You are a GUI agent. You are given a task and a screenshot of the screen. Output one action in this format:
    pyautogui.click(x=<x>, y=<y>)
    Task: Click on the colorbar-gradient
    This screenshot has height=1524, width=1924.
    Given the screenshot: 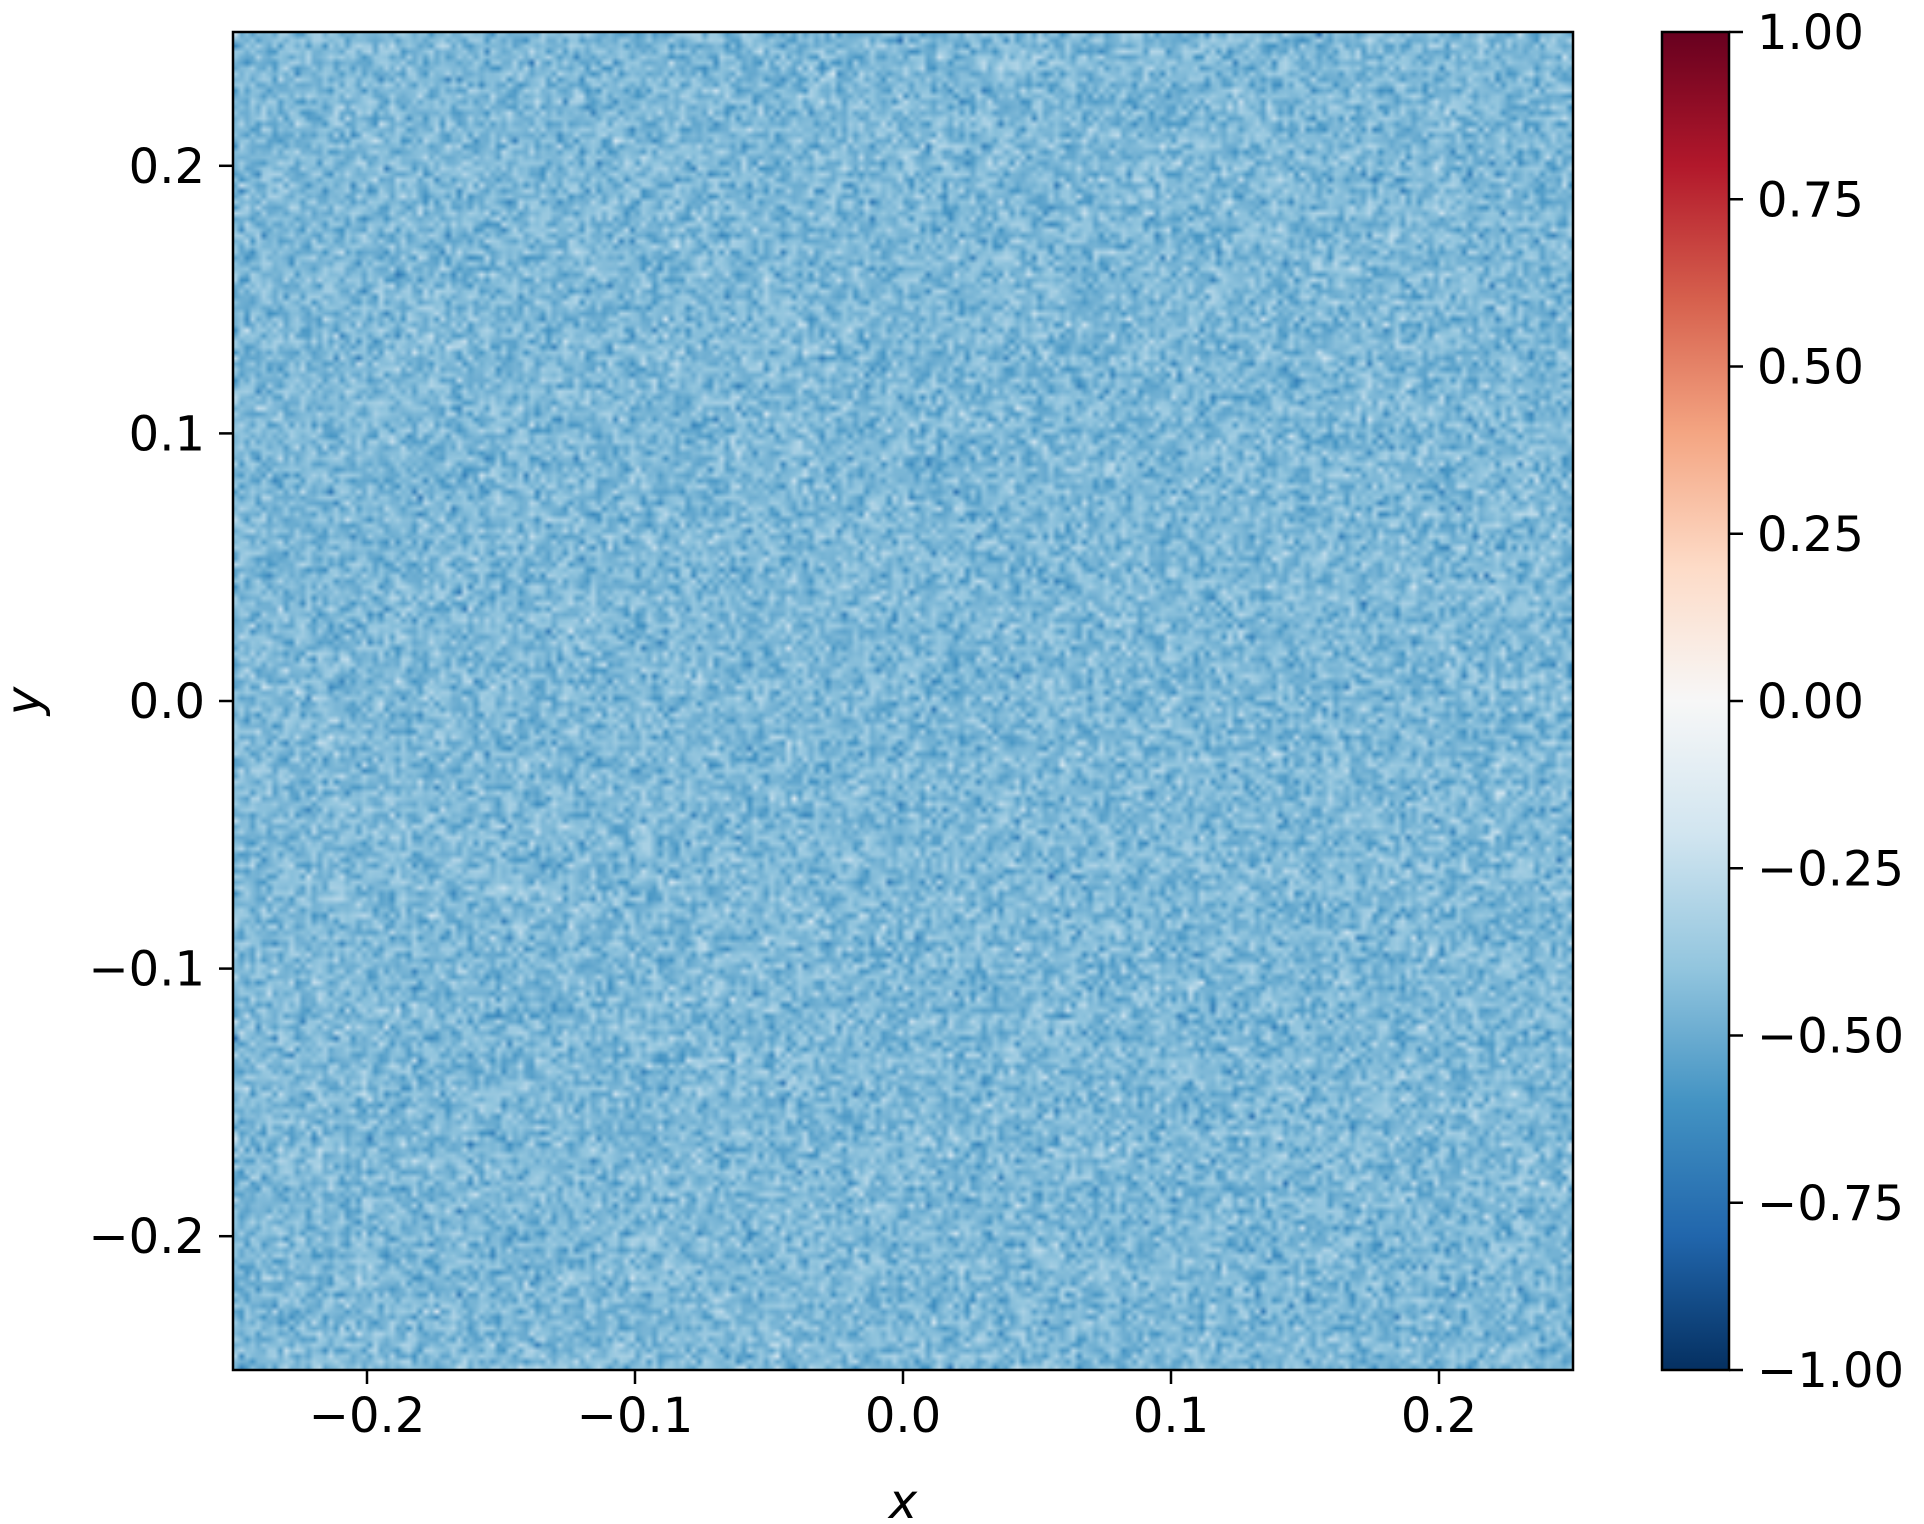 What is the action you would take?
    pyautogui.click(x=1695, y=701)
    